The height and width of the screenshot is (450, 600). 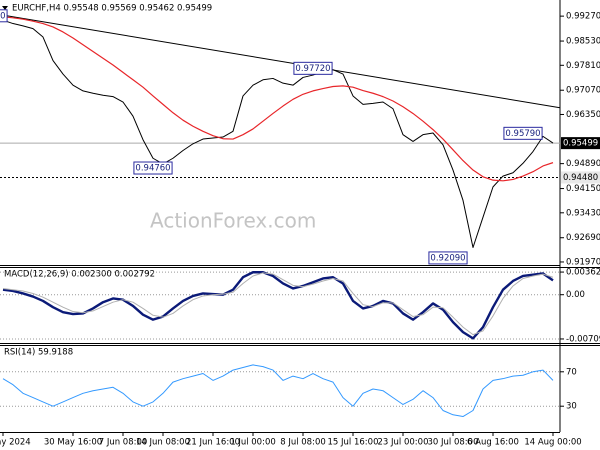 What do you see at coordinates (403, 443) in the screenshot?
I see `x-tick-label: 23 Jul 00:00` at bounding box center [403, 443].